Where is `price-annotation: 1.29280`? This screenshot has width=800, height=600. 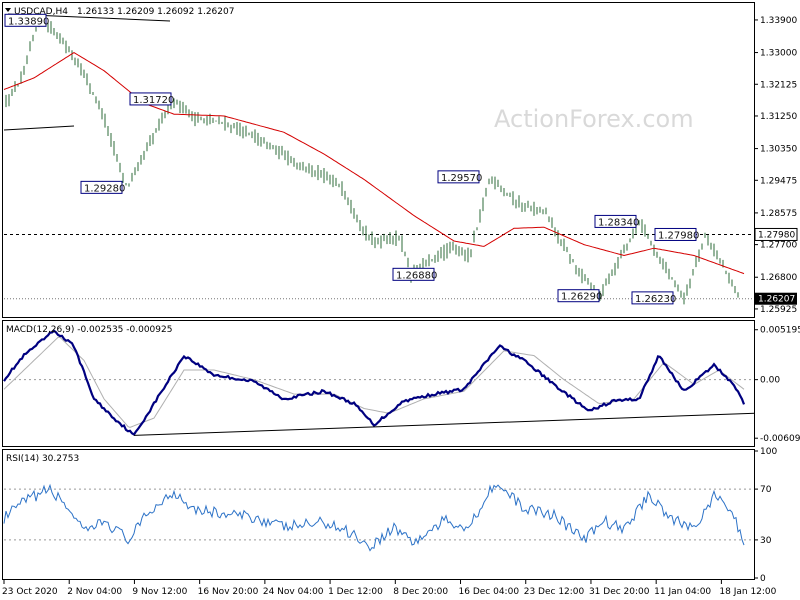
price-annotation: 1.29280 is located at coordinates (104, 188).